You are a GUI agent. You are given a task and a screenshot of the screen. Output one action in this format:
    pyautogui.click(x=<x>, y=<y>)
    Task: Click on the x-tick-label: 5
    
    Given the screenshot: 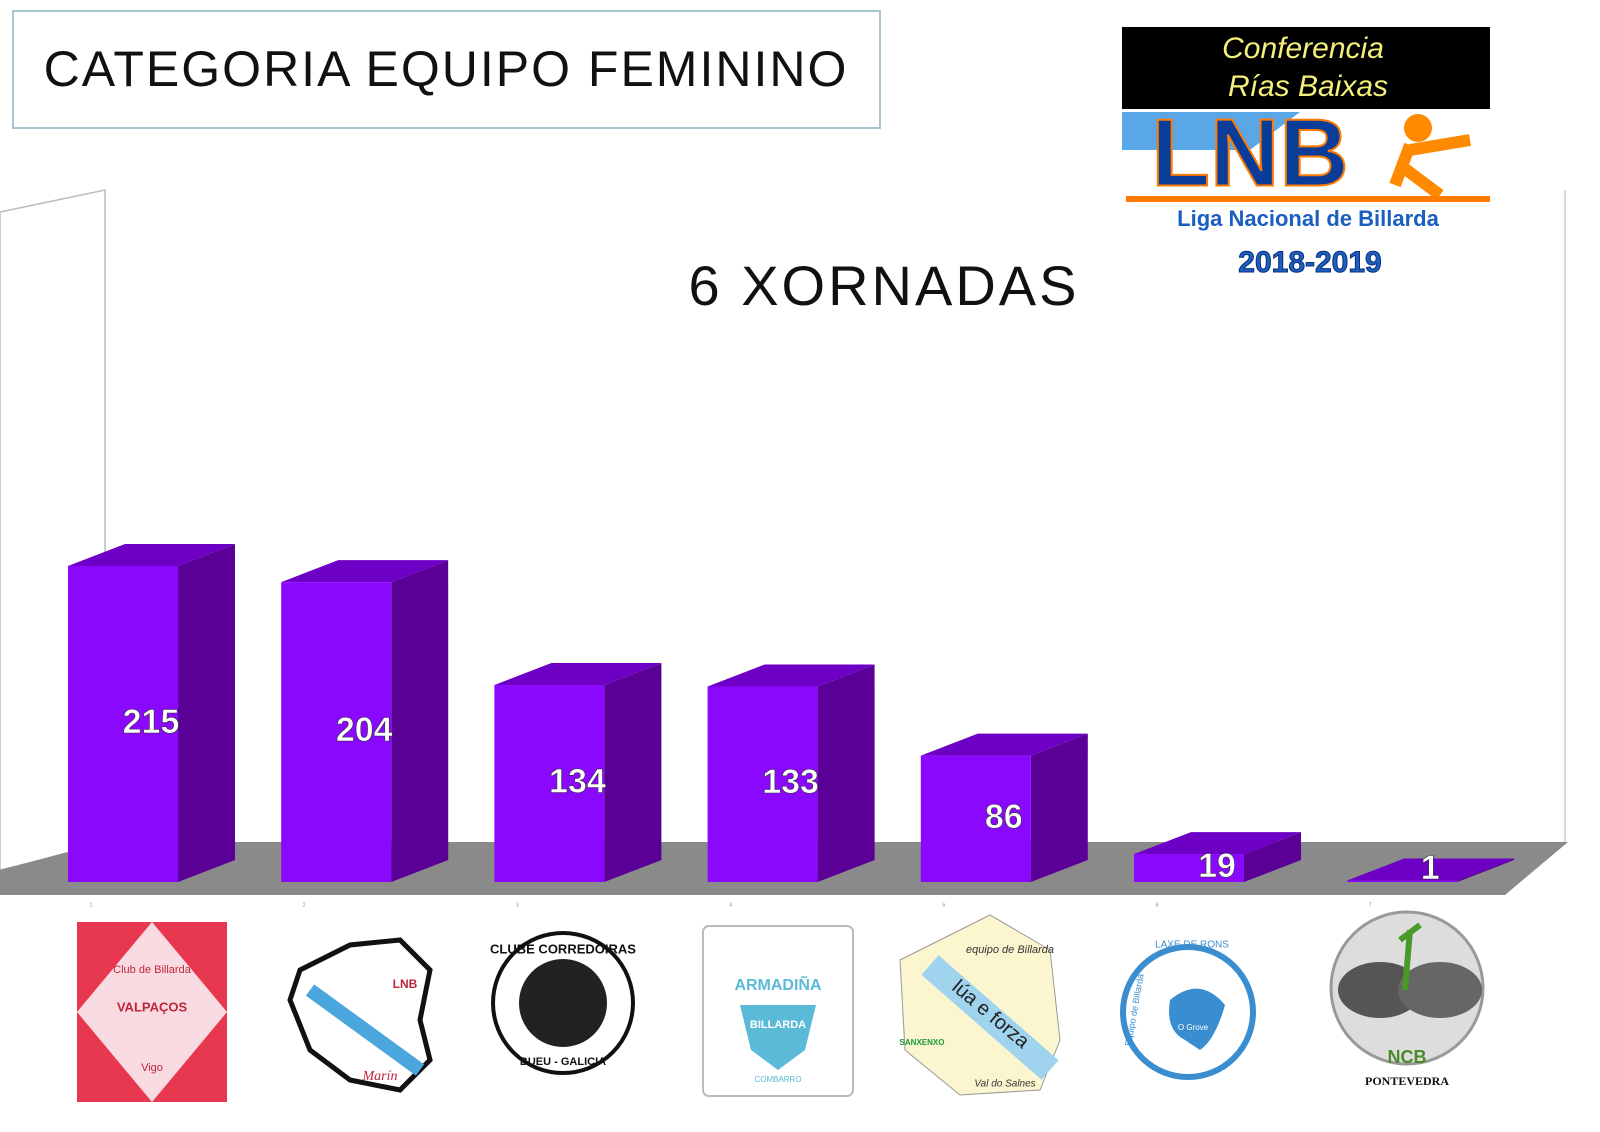 What is the action you would take?
    pyautogui.click(x=943, y=905)
    